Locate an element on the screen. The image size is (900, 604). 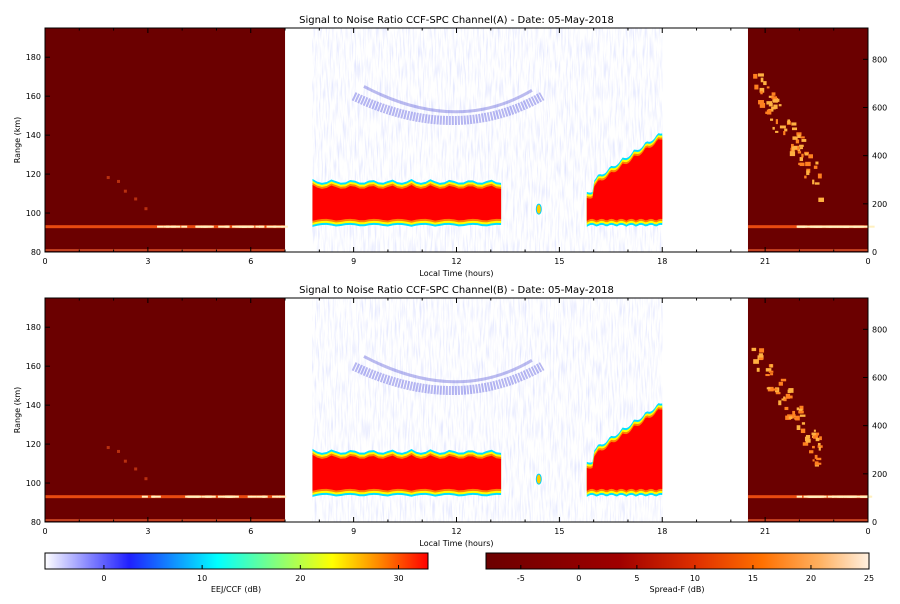
y-tick-label: 100 is located at coordinates (33, 483).